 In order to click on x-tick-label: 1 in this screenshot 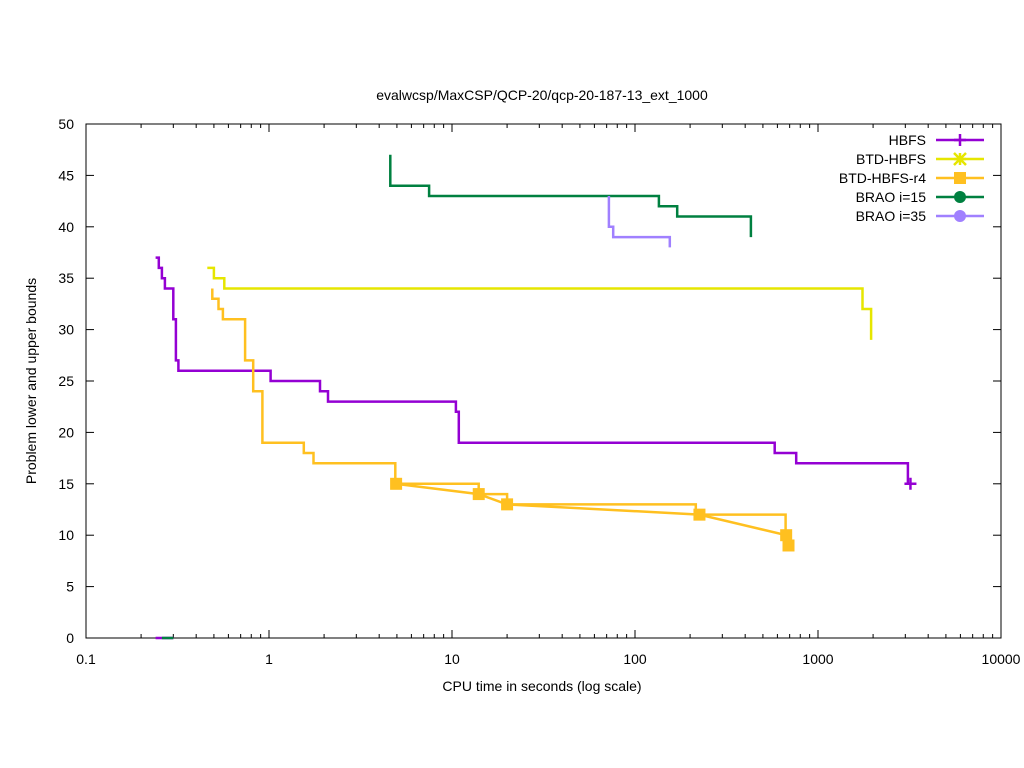, I will do `click(269, 659)`.